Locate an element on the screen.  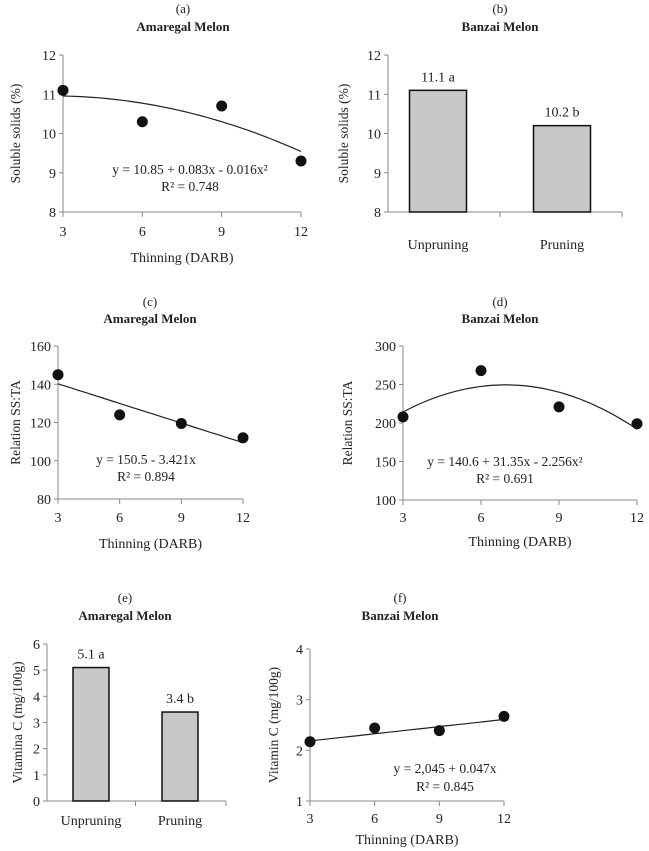
y-tick-label: 80 is located at coordinates (44, 500).